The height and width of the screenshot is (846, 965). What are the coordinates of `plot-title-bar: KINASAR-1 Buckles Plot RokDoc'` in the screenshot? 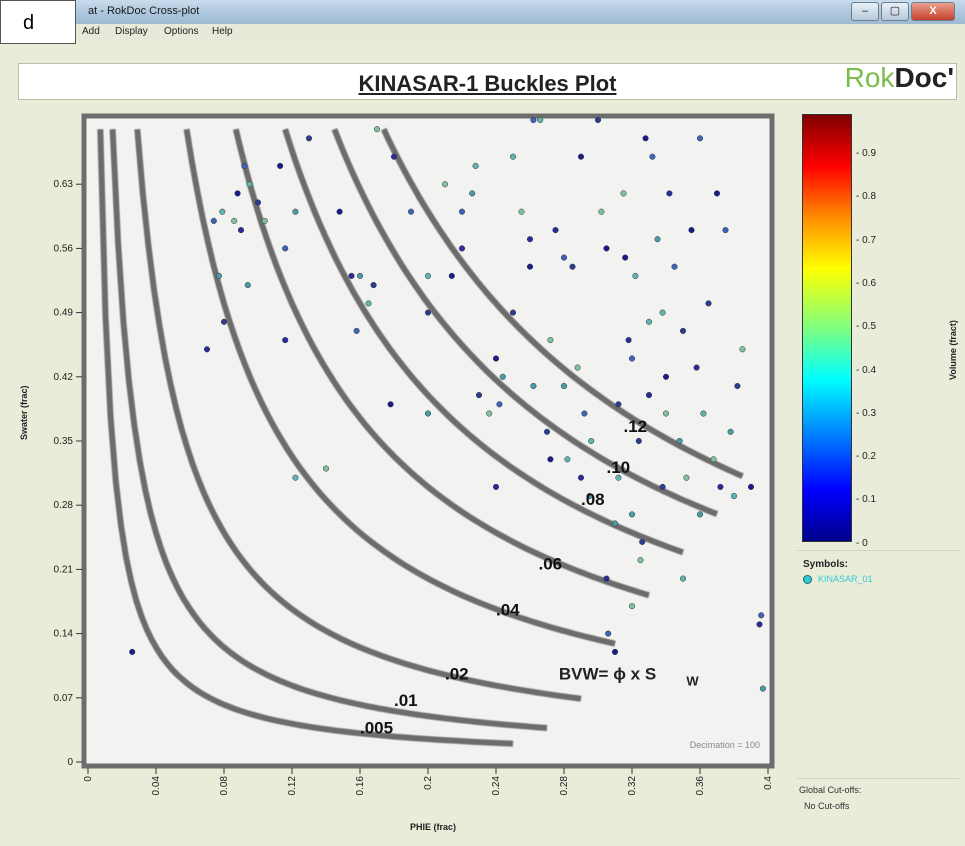 It's located at (487, 81).